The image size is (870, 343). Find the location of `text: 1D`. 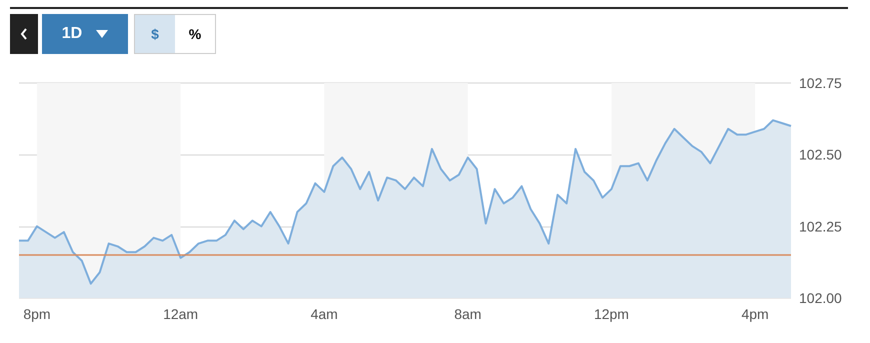

text: 1D is located at coordinates (72, 34).